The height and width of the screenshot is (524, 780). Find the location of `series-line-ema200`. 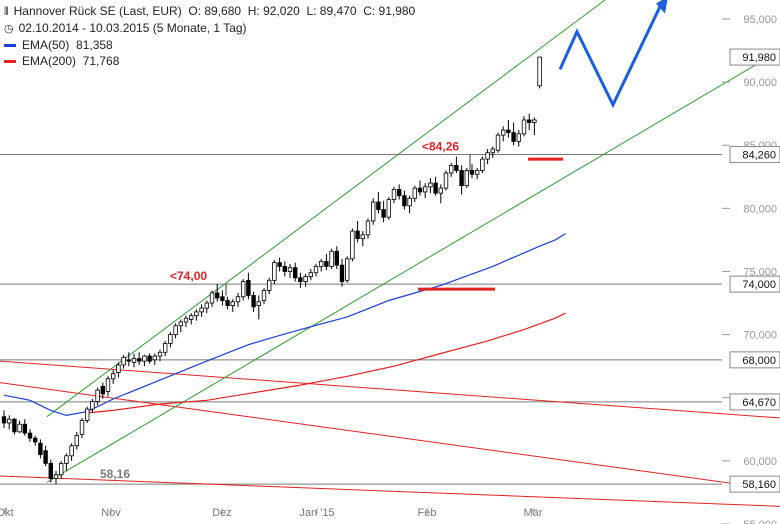

series-line-ema200 is located at coordinates (326, 363).